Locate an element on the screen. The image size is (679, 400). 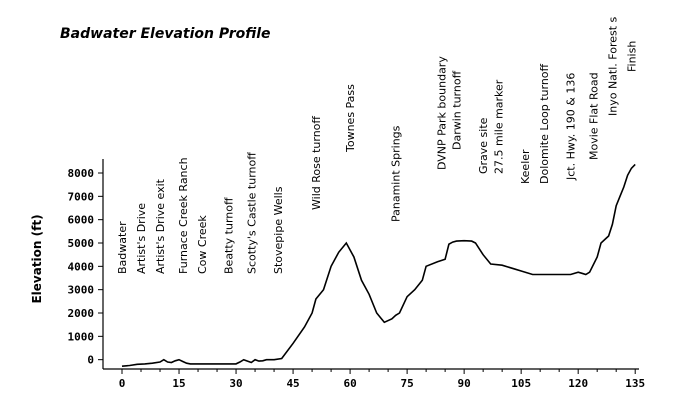
annotation-label: Beatty turnoff is located at coordinates (228, 235).